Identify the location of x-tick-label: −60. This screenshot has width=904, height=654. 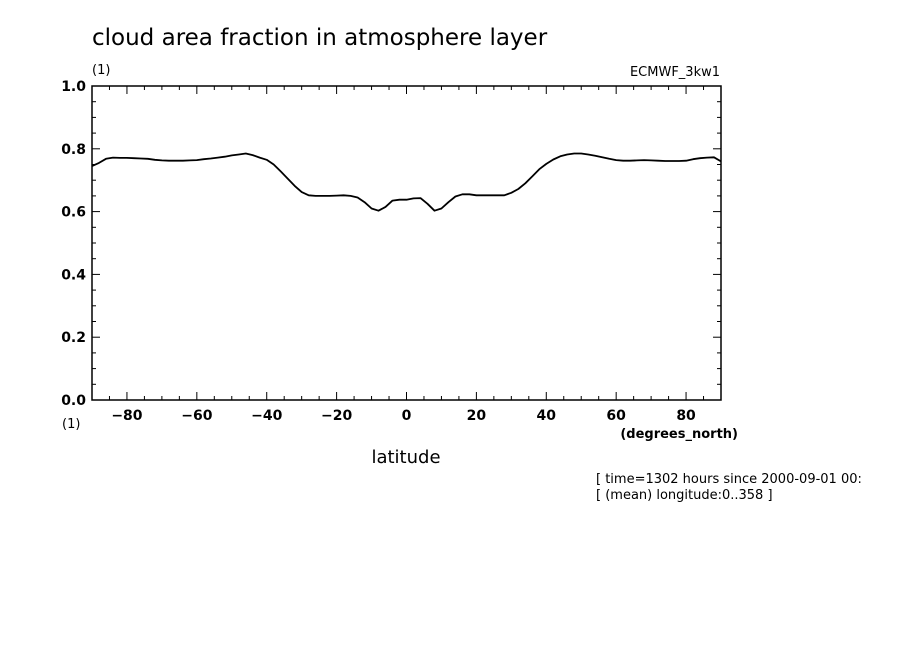
(196, 416).